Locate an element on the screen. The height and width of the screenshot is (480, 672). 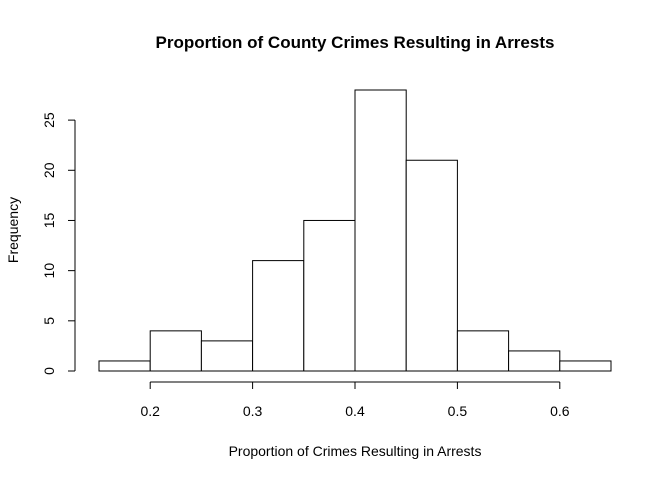
y-tick-label: 5 is located at coordinates (49, 321).